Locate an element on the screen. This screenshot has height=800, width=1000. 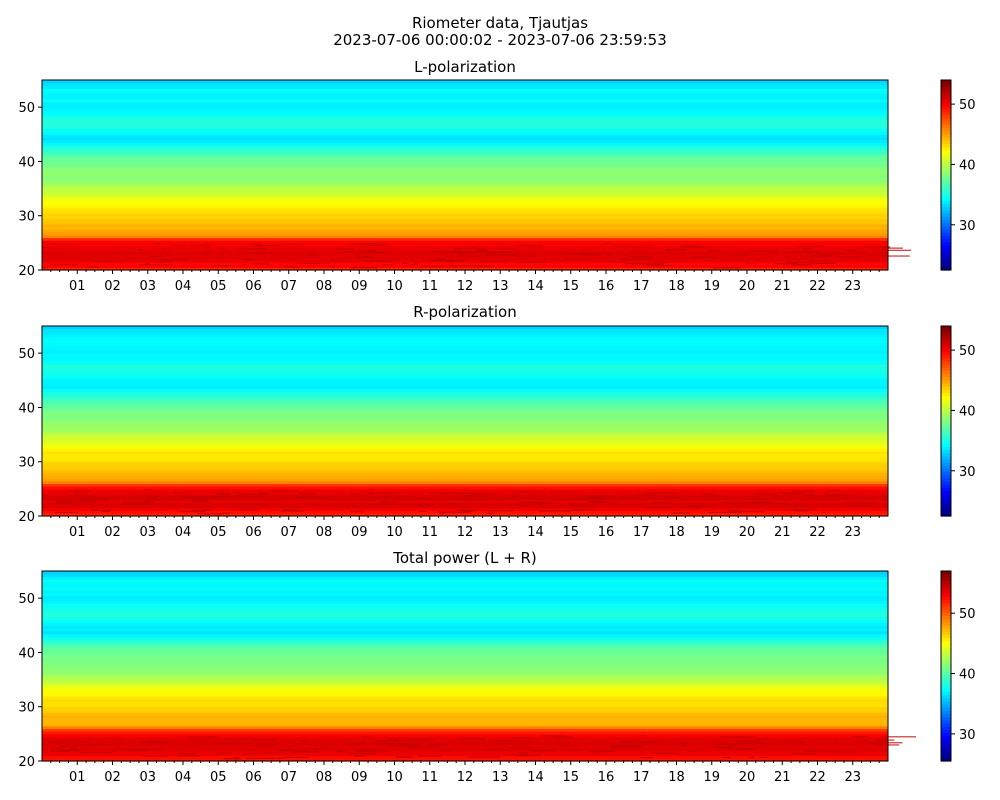
x-tick-label: 23 is located at coordinates (852, 286).